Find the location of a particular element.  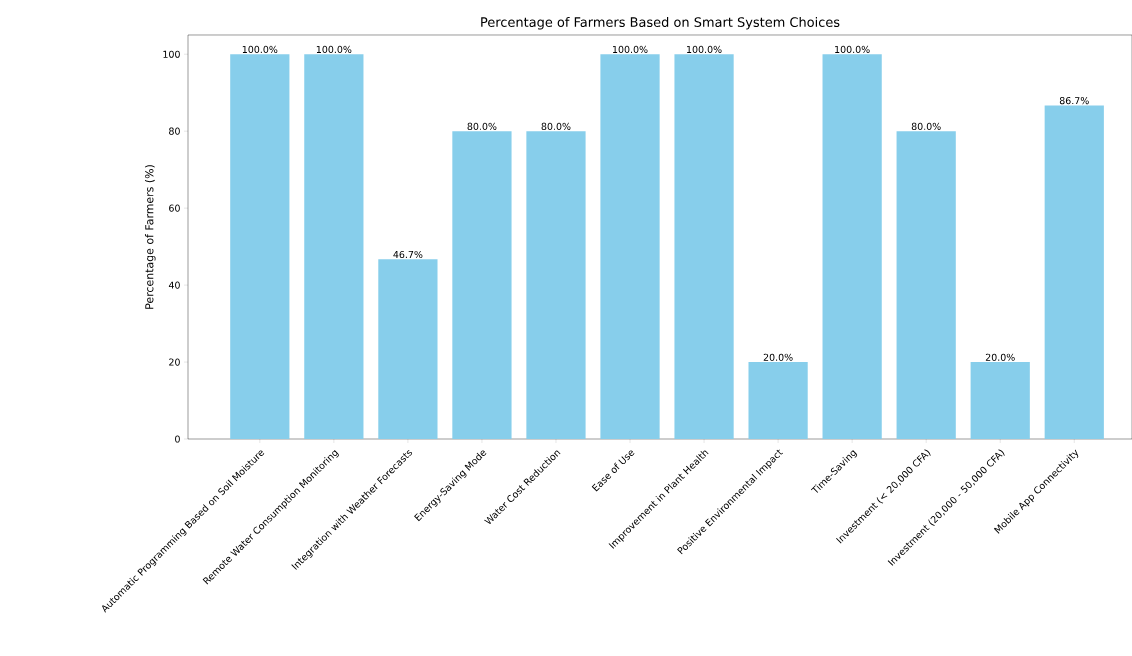

y-tick-label: 0 is located at coordinates (177, 439).